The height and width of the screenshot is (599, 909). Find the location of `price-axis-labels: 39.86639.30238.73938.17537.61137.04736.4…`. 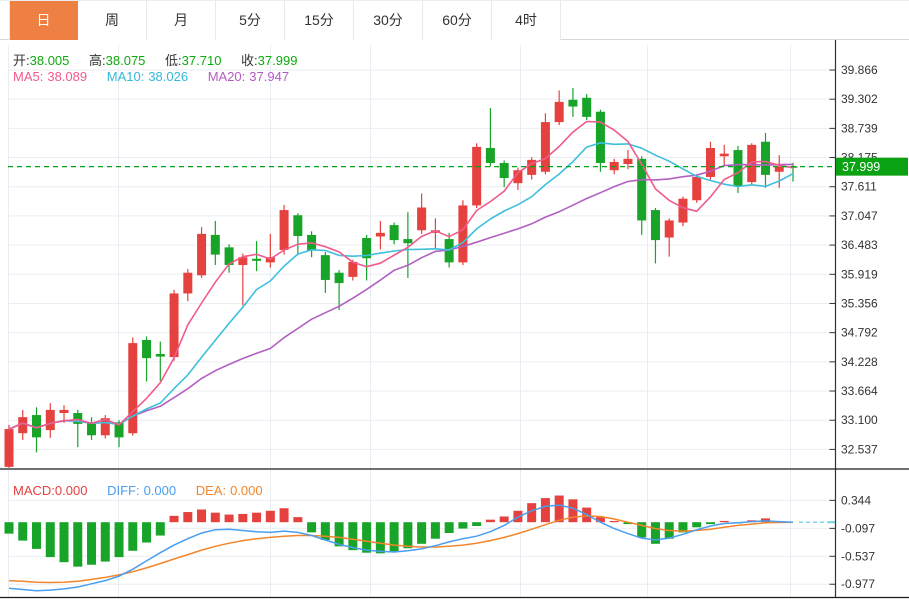

price-axis-labels: 39.86639.30238.73938.17537.61137.04736.4… is located at coordinates (853, 259).